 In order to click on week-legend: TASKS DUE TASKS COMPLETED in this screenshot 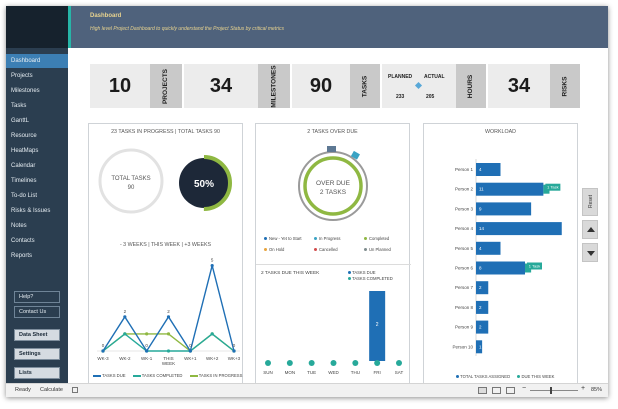, I will do `click(370, 276)`.